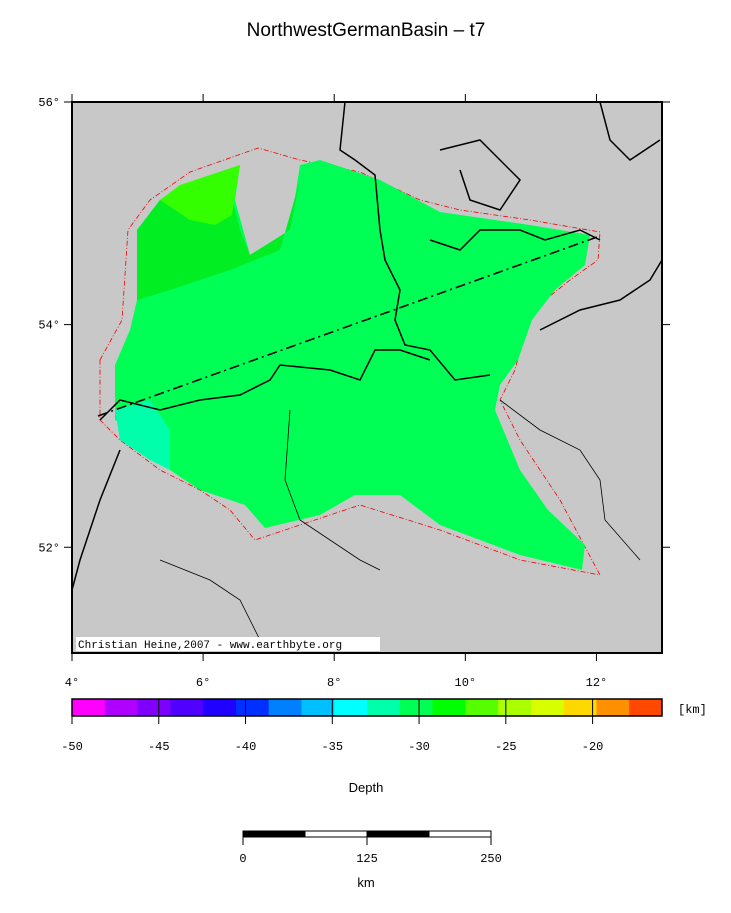 This screenshot has height=913, width=731. I want to click on colorbar-unit: [km], so click(692, 710).